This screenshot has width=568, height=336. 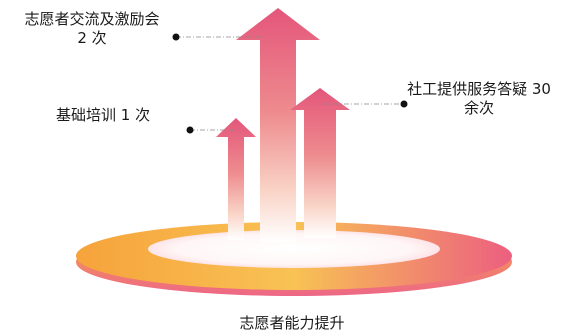 I want to click on leader-dot-top, so click(x=176, y=37).